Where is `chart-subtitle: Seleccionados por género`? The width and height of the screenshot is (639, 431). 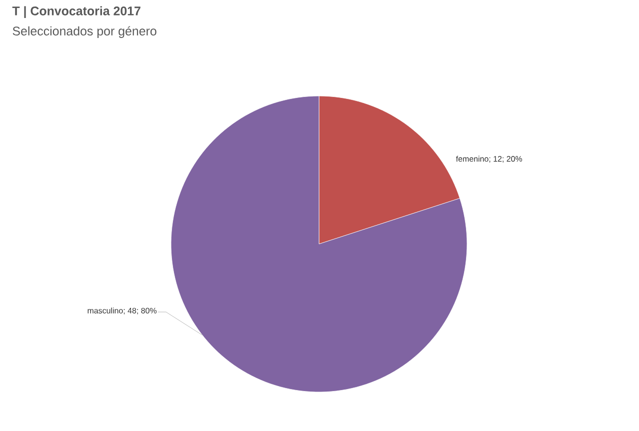 chart-subtitle: Seleccionados por género is located at coordinates (84, 32).